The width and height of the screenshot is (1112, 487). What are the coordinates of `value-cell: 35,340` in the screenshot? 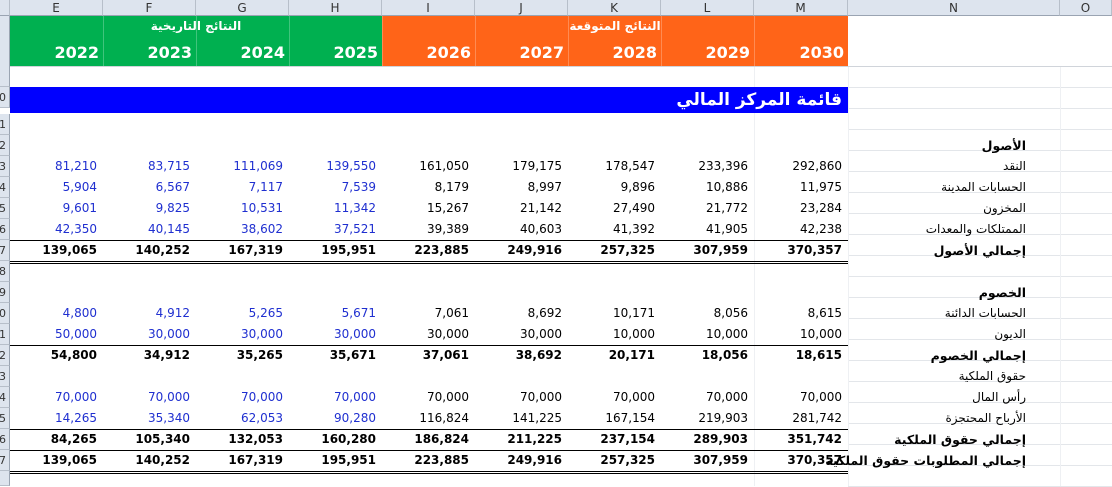 It's located at (169, 418).